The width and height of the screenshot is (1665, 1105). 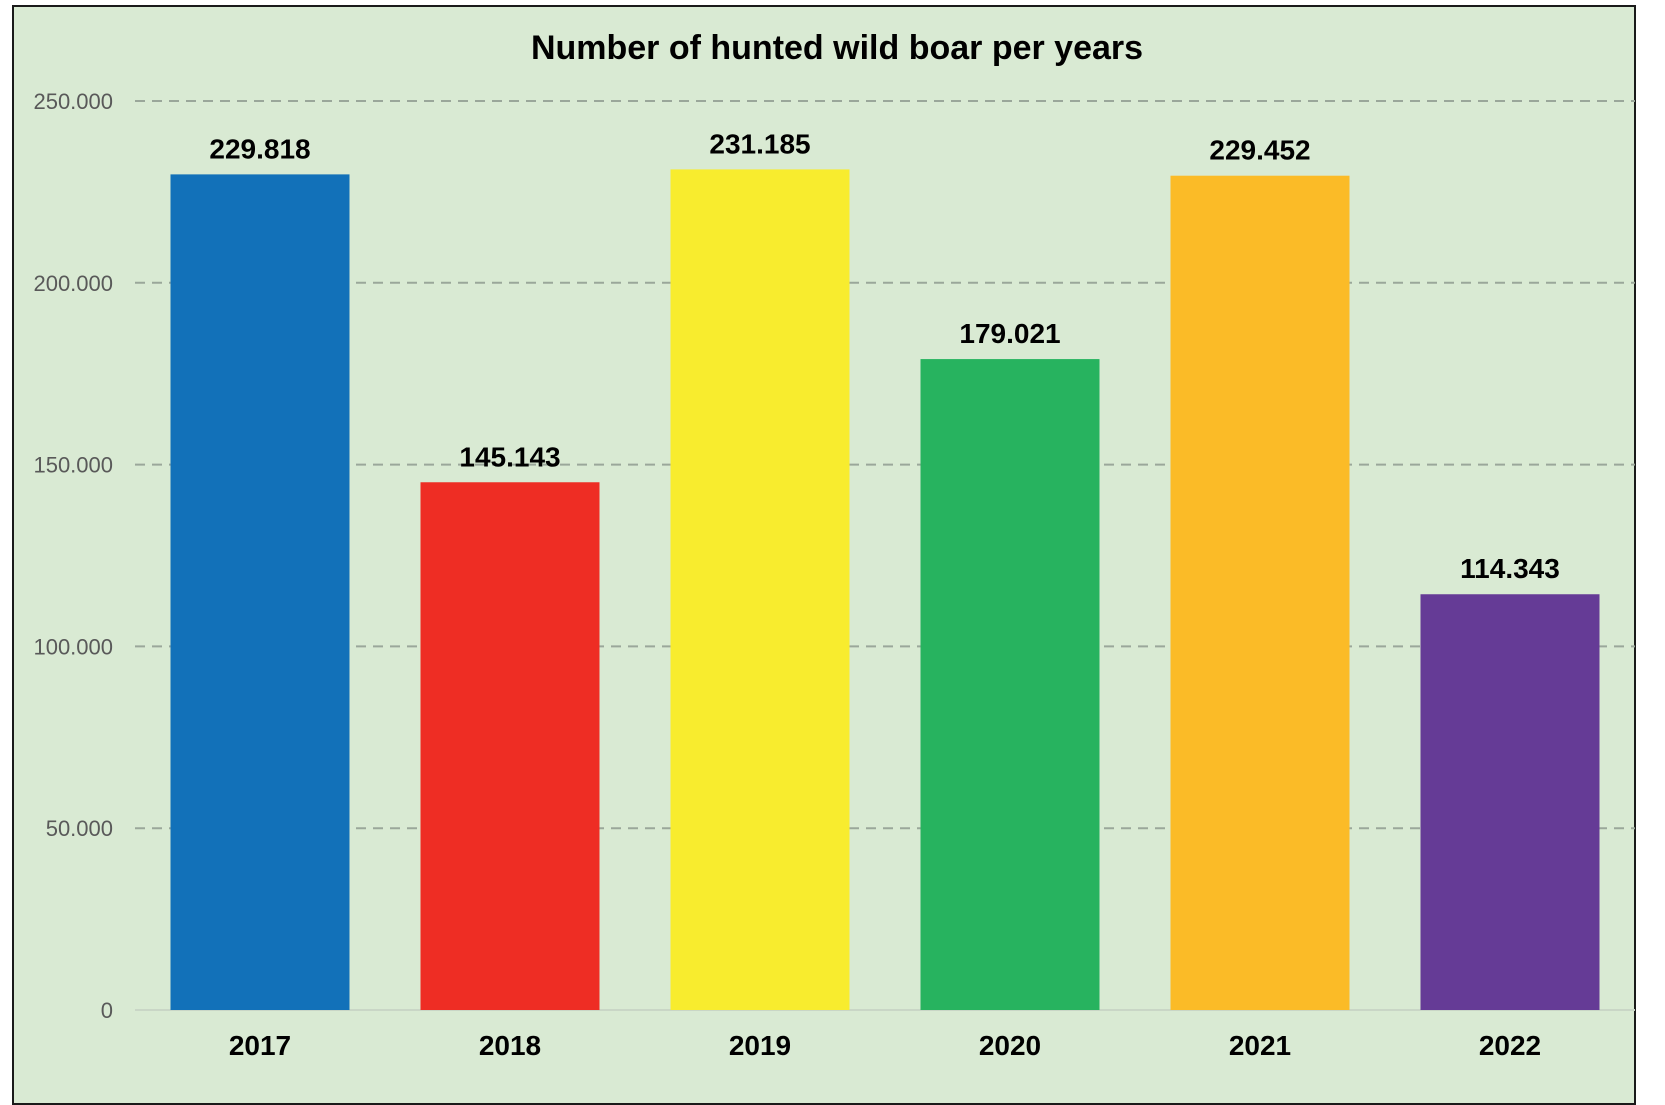 I want to click on y-tick-label: 150.000, so click(x=73, y=465).